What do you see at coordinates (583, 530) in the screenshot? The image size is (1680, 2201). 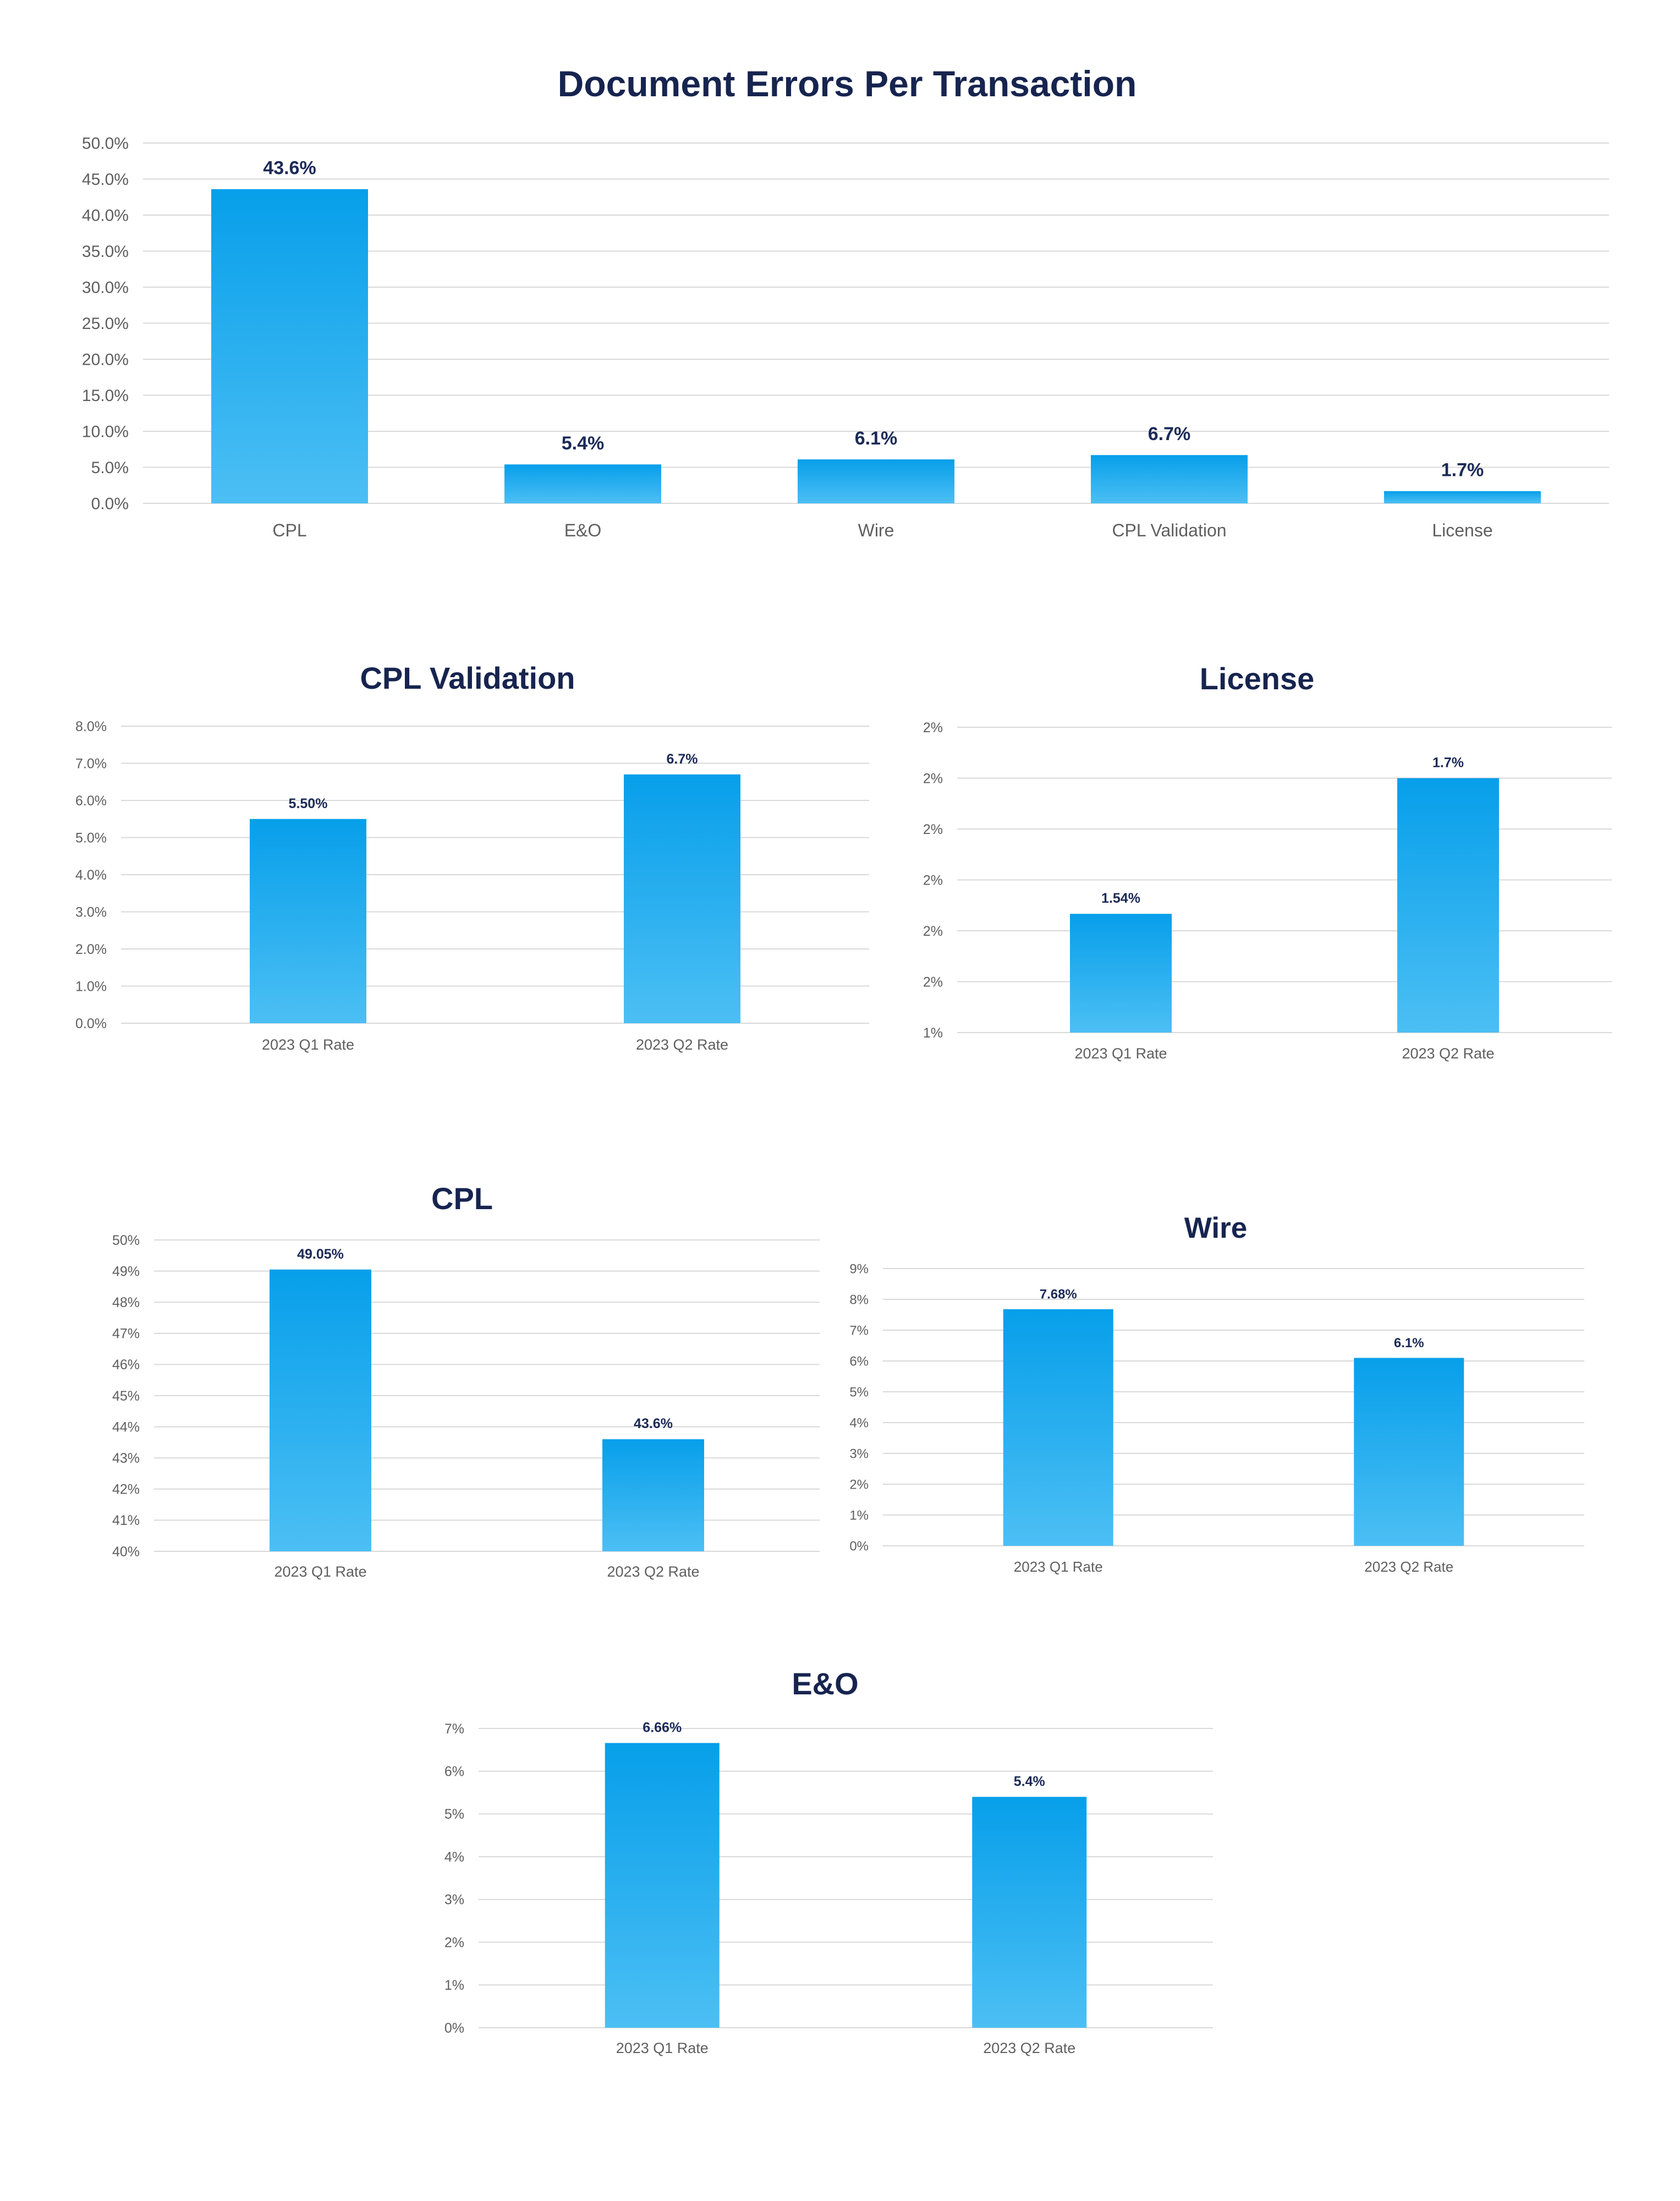 I see `category-label-eando: E&O` at bounding box center [583, 530].